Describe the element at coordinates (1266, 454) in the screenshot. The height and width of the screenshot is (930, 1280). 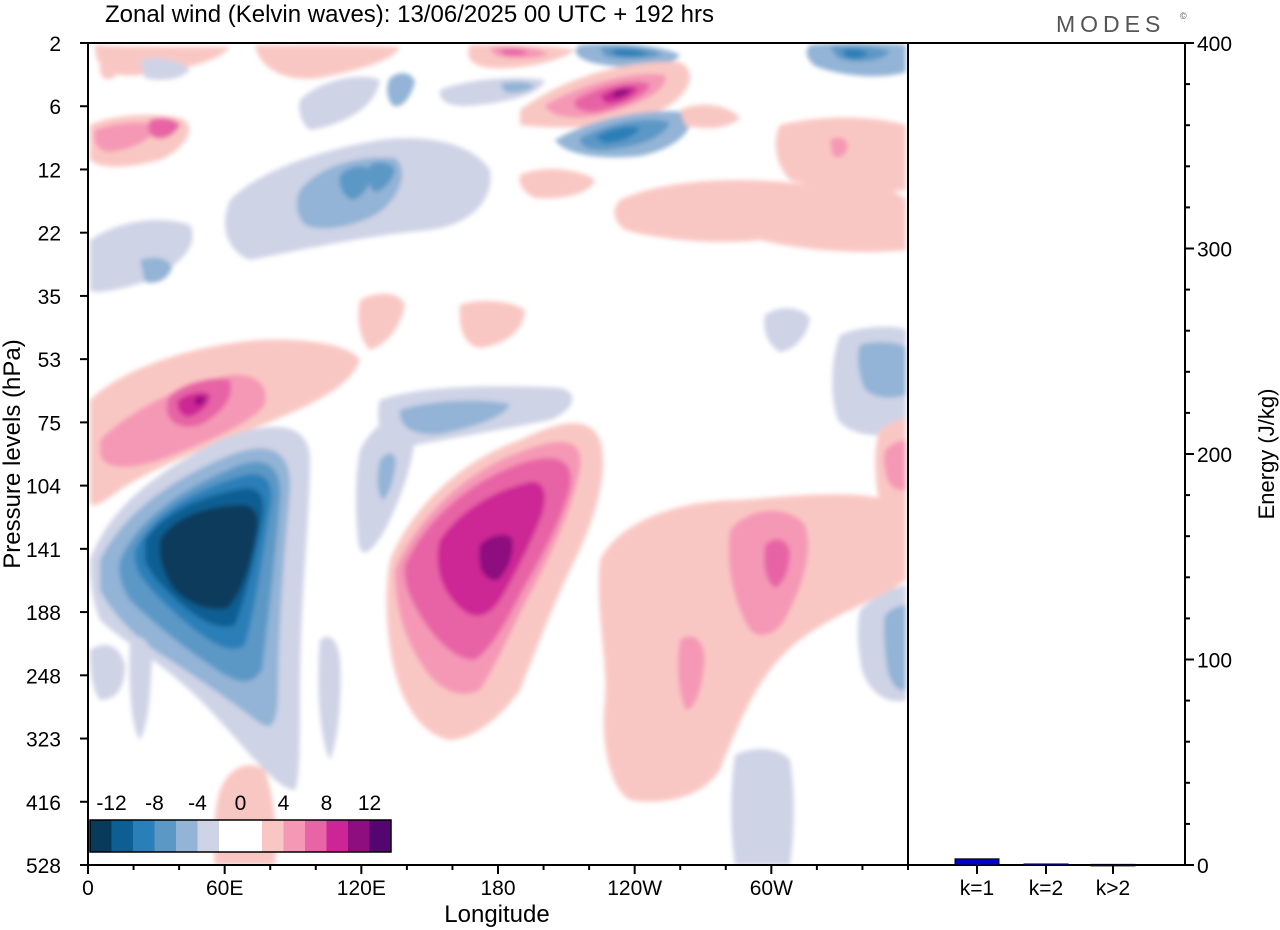
I see `energy-axis-label: Energy (J/kg)` at that location.